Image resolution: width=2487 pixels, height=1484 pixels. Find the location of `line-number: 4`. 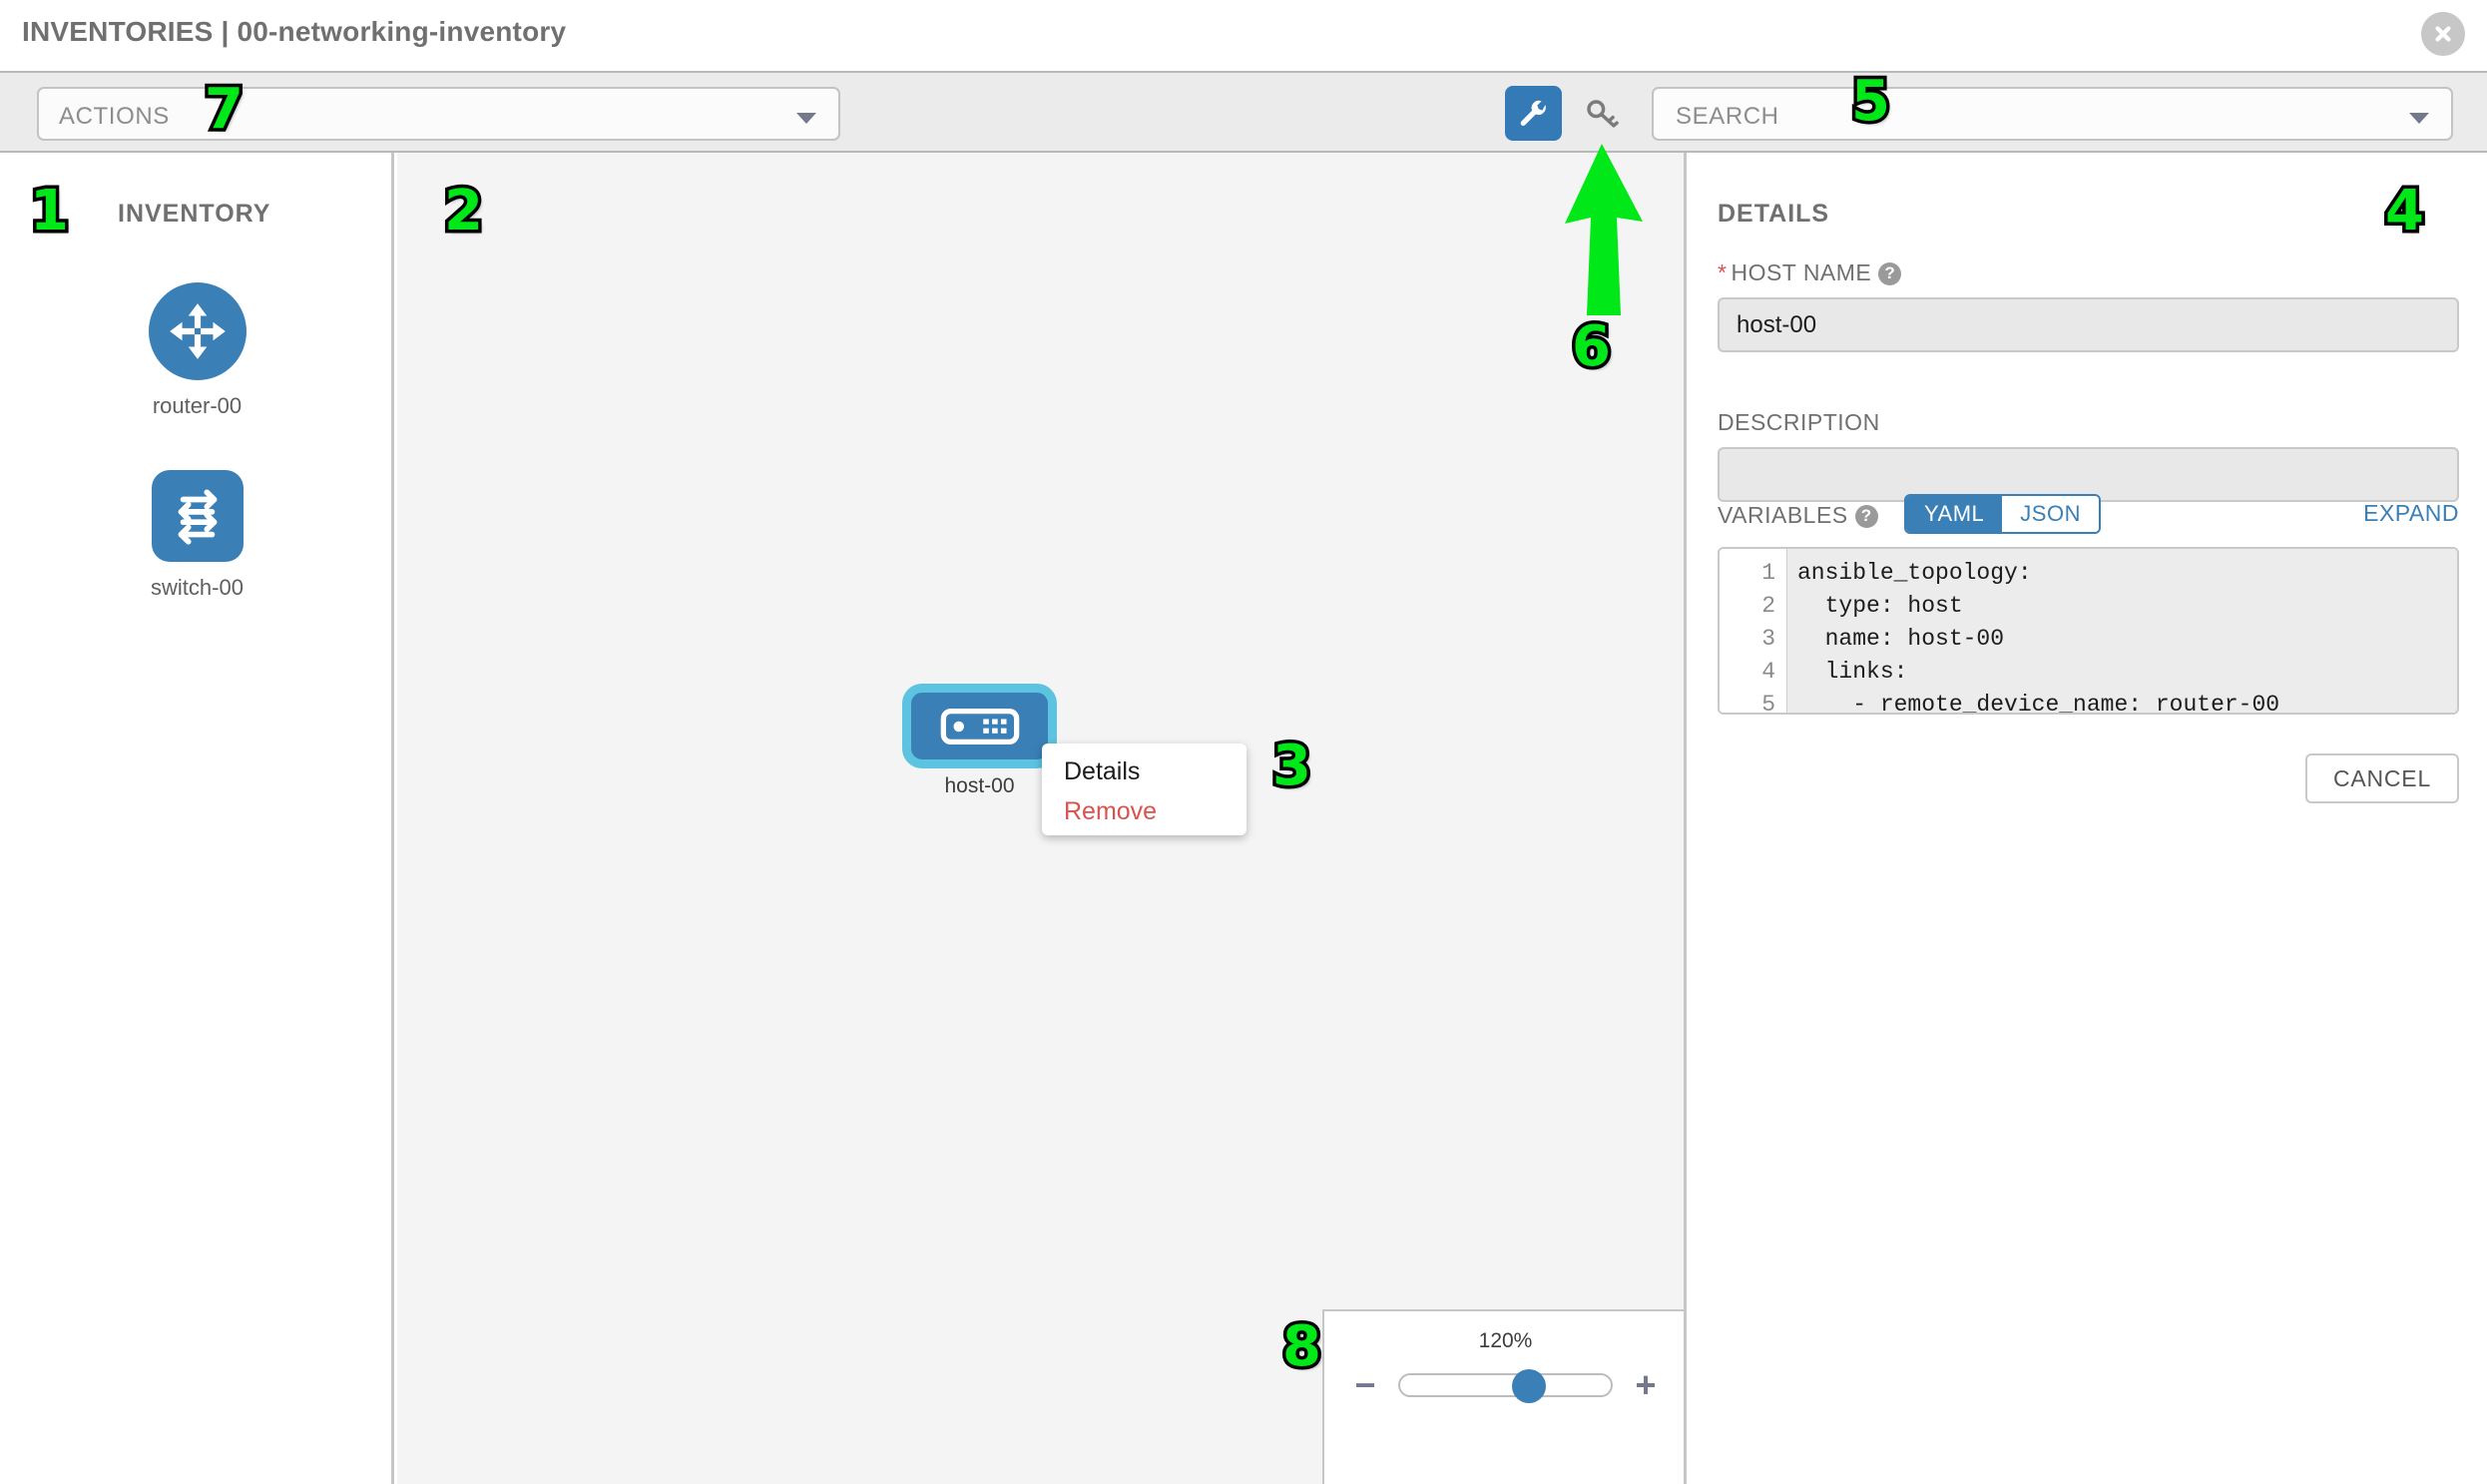

line-number: 4 is located at coordinates (1768, 672).